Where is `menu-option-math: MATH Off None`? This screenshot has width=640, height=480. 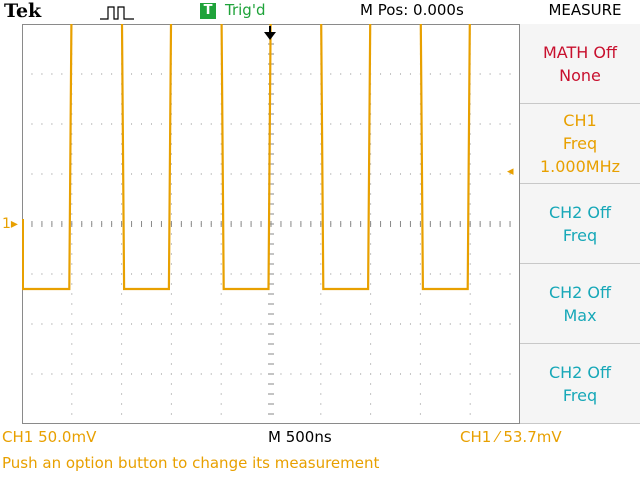
menu-option-math: MATH Off None is located at coordinates (580, 64).